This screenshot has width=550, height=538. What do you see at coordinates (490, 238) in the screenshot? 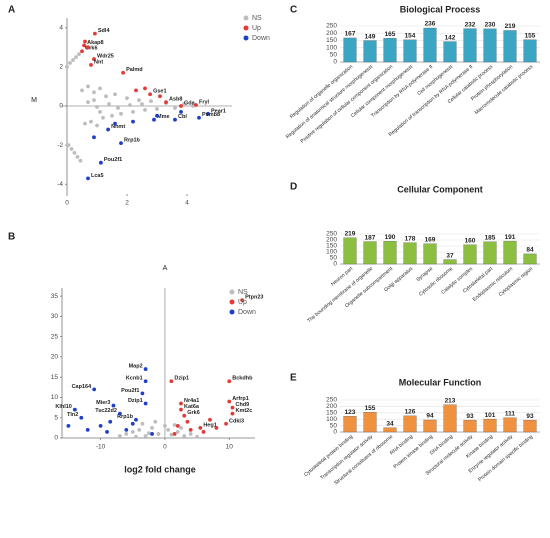
I see `value-label: 185` at bounding box center [490, 238].